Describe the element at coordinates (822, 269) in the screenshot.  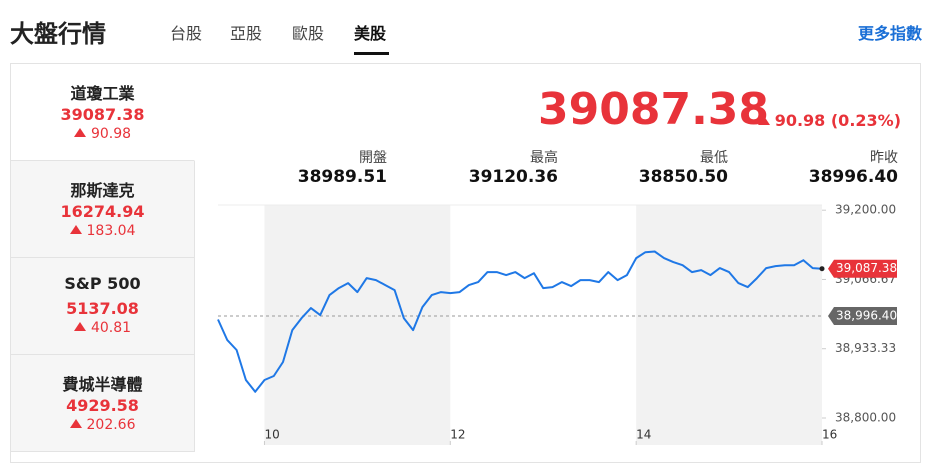
I see `last-dot` at that location.